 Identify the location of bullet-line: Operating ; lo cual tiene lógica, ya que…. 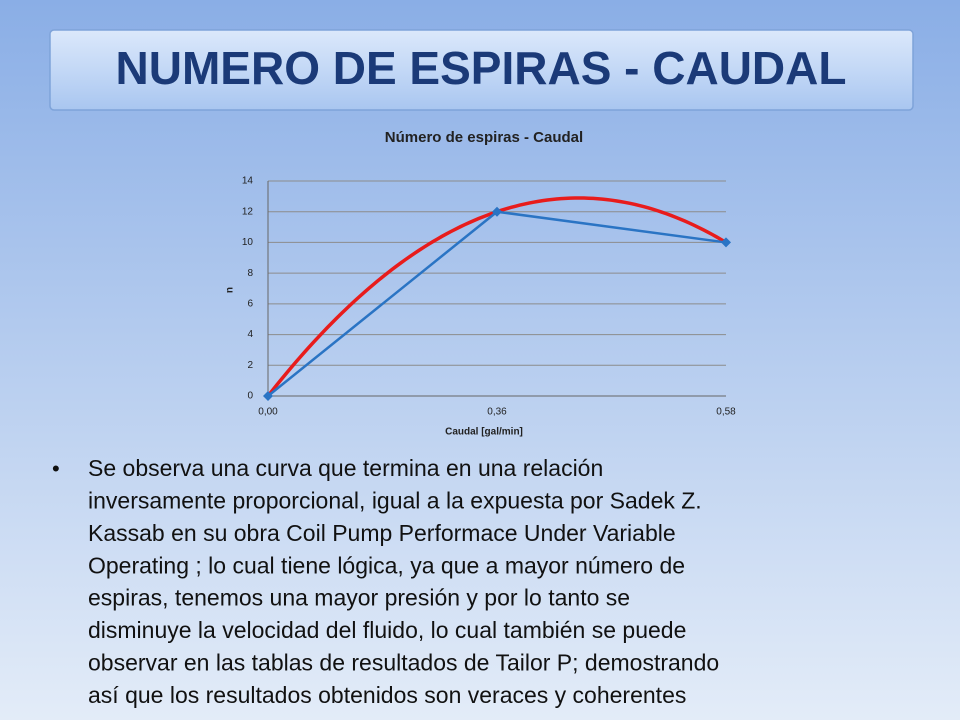
(386, 565).